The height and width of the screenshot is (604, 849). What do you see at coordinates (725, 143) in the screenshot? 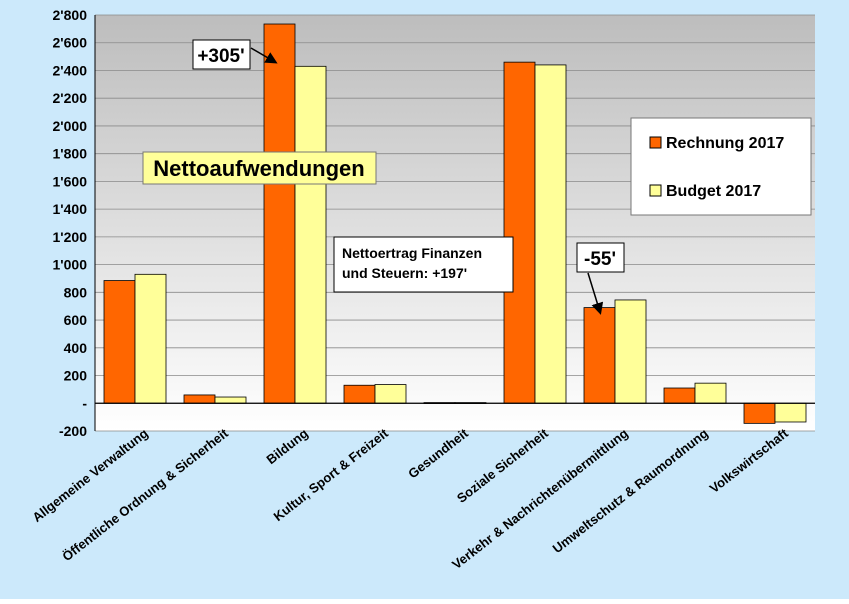
I see `legend-label-rechnung: Rechnung 2017` at bounding box center [725, 143].